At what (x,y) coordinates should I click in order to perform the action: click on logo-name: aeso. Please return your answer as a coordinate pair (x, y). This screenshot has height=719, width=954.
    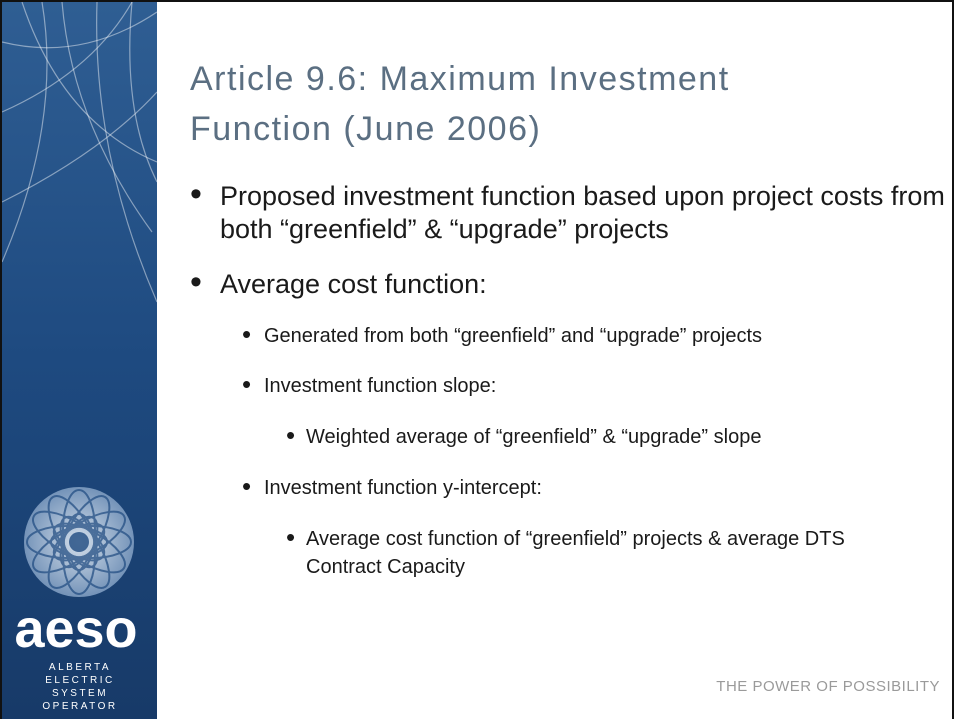
    Looking at the image, I should click on (75, 629).